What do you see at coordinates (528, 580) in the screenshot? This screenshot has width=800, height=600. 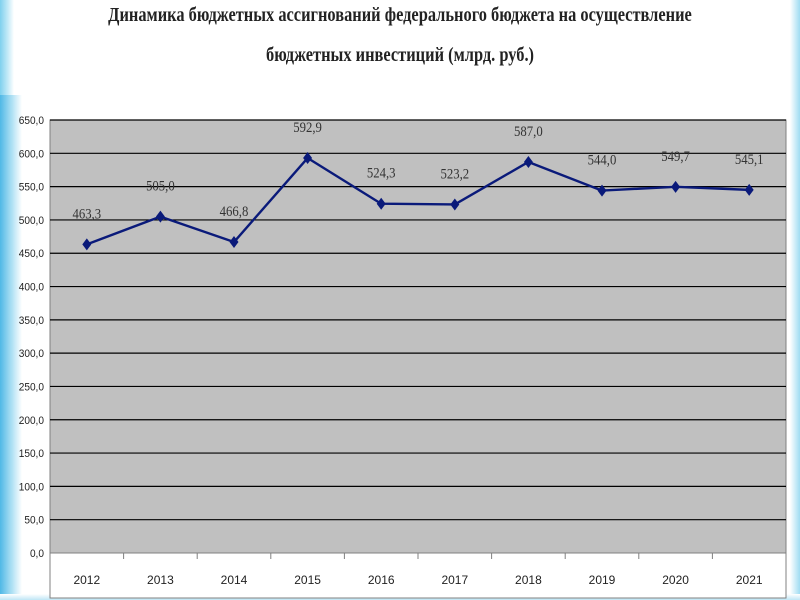 I see `x-tick-label: 2018` at bounding box center [528, 580].